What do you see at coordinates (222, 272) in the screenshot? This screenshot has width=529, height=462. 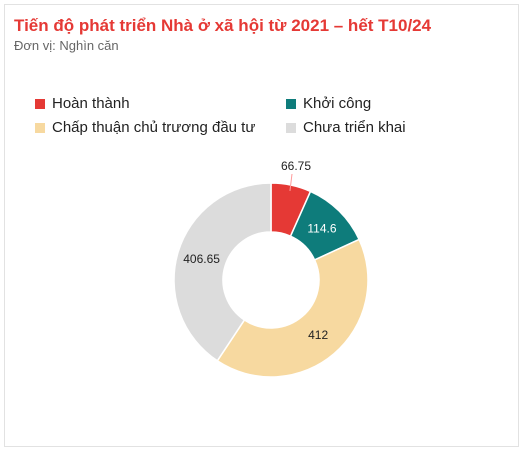 I see `slice-chua-trien-khai` at bounding box center [222, 272].